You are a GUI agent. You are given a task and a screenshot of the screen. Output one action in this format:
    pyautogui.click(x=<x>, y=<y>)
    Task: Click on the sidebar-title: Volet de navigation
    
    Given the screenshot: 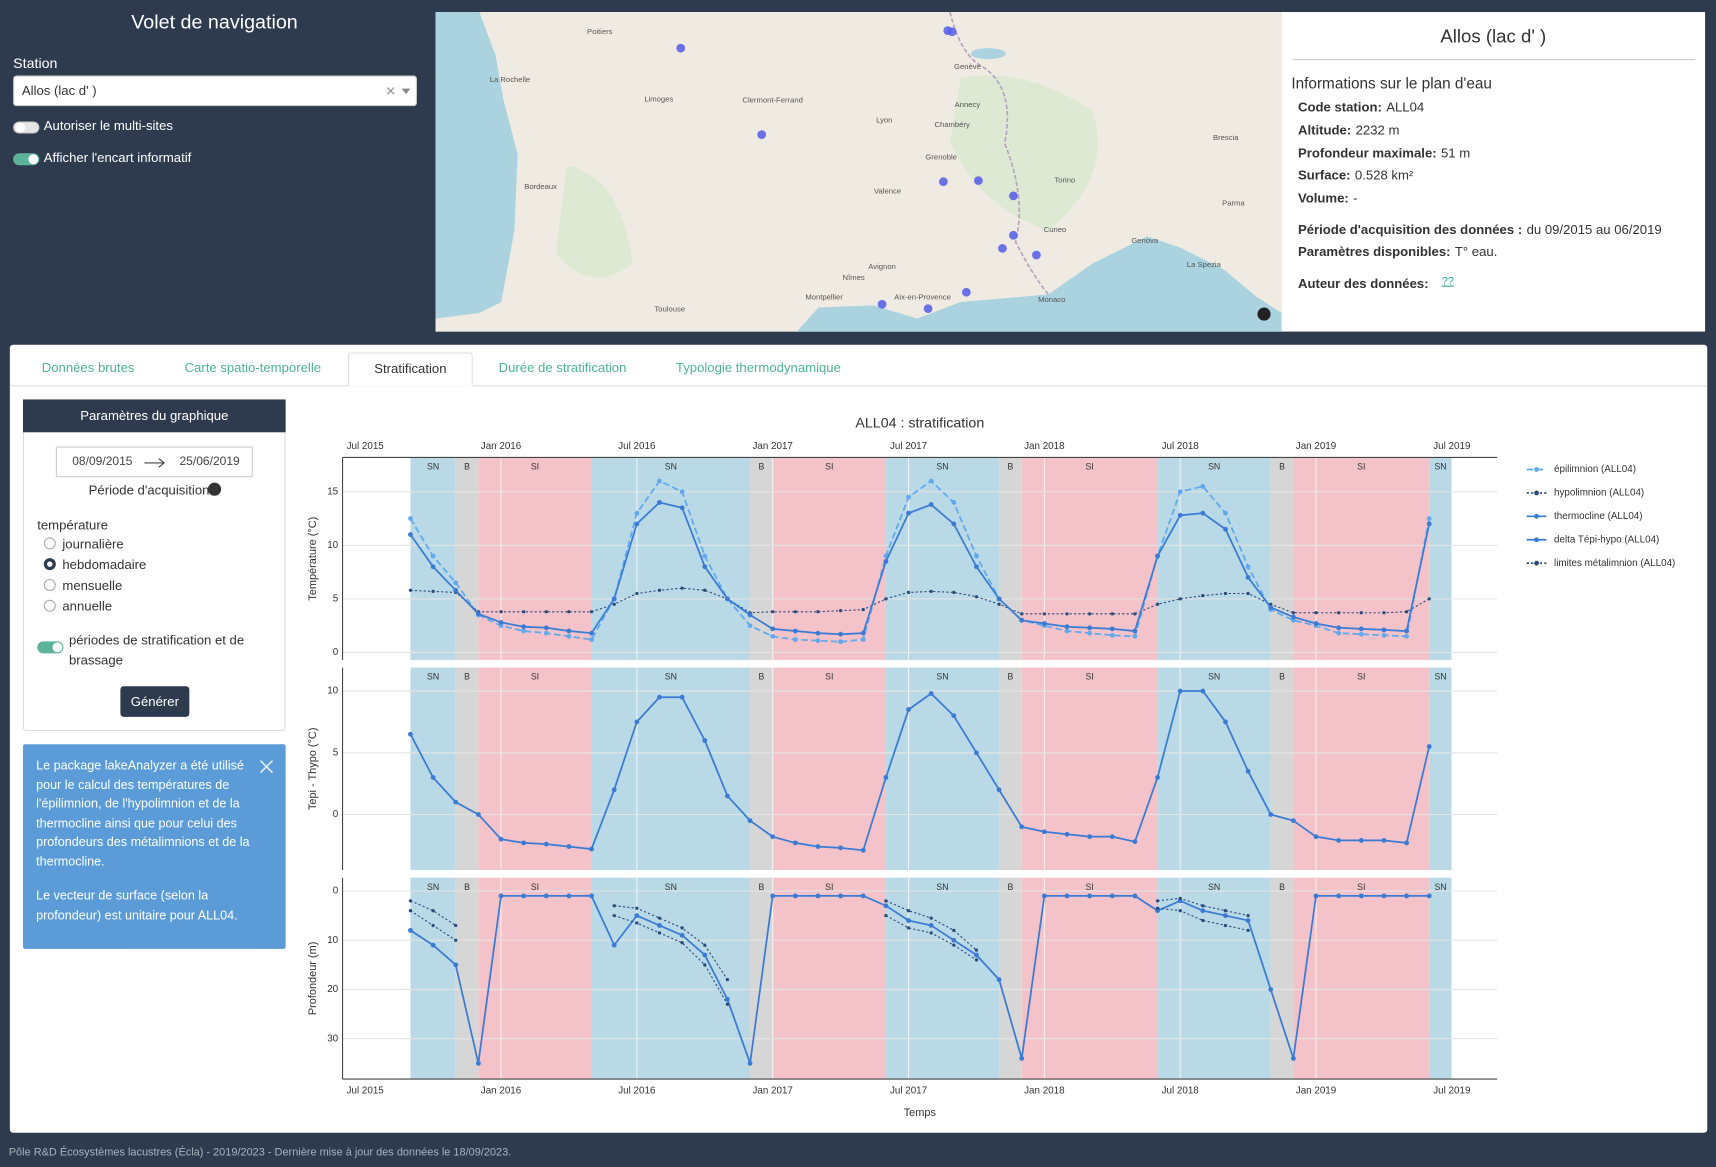 What is the action you would take?
    pyautogui.click(x=214, y=21)
    